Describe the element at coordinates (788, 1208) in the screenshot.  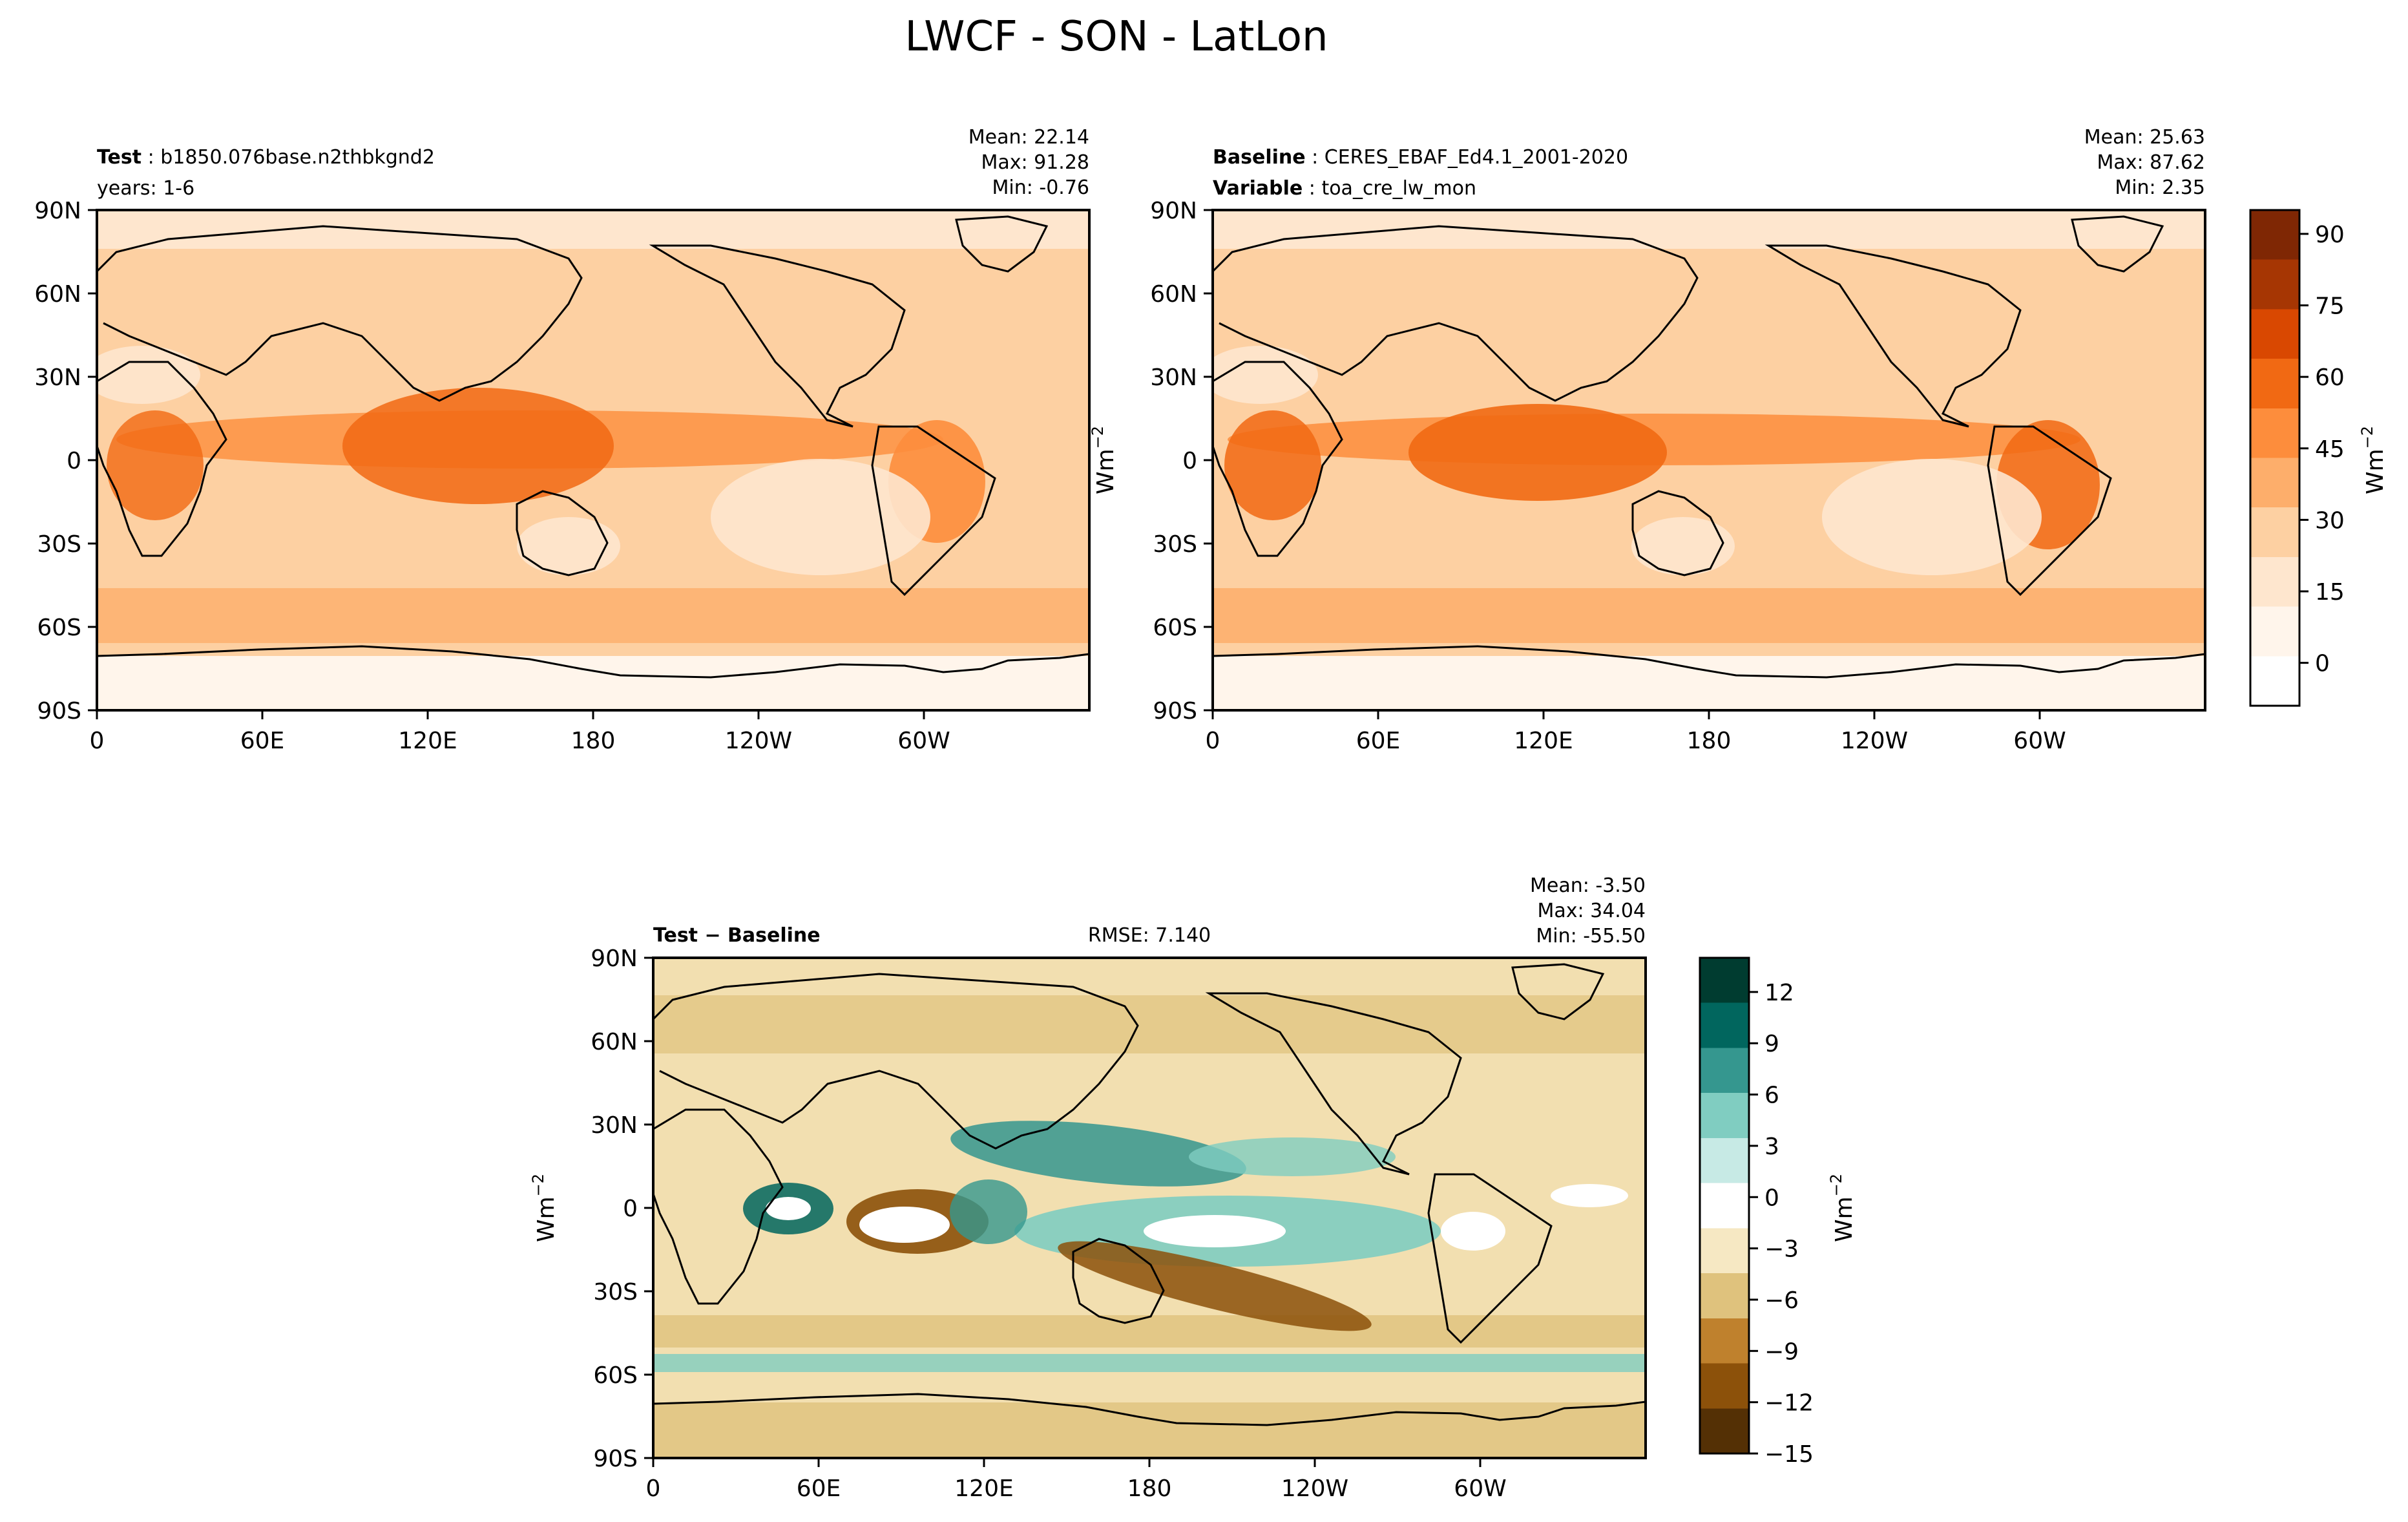
I see `field-indian-core` at that location.